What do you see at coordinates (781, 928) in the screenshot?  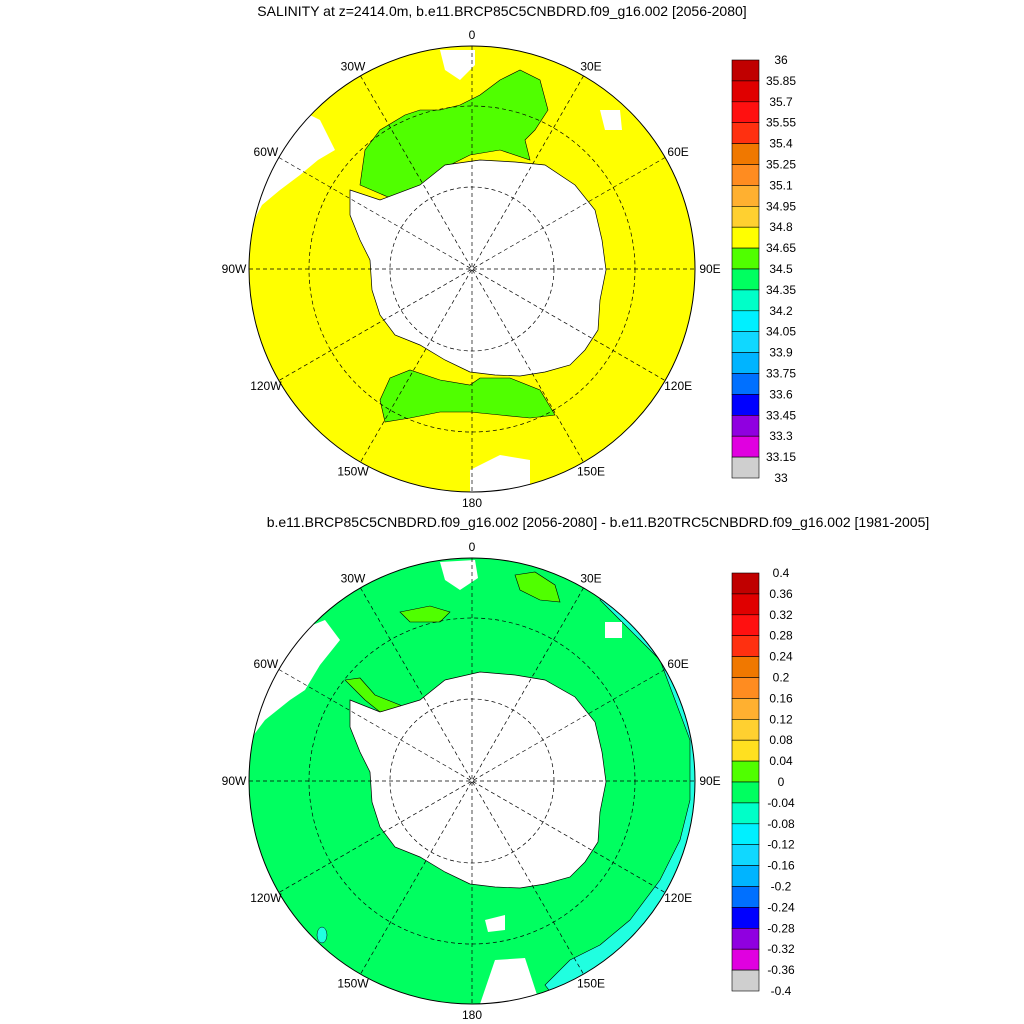 I see `colorbar-label: -0.28` at bounding box center [781, 928].